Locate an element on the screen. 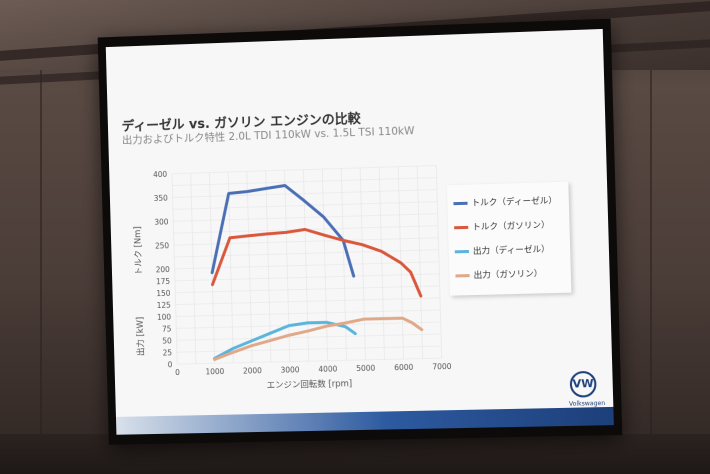  y-axis-label-power: 出力 [kW] is located at coordinates (140, 336).